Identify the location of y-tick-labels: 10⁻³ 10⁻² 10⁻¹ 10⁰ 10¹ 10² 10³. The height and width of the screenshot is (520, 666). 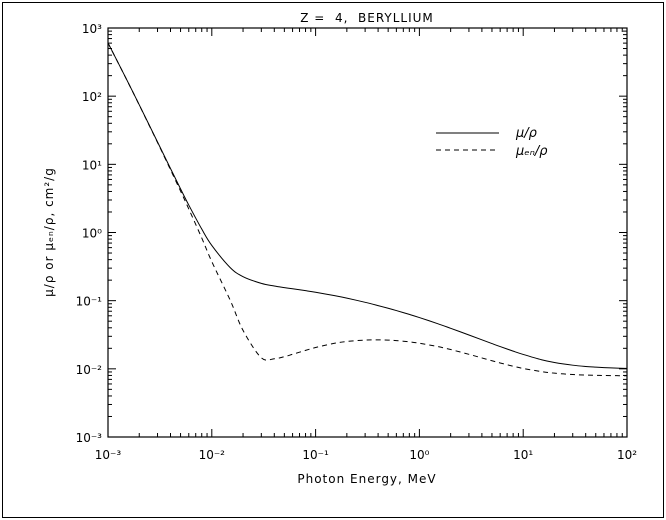
(89, 233).